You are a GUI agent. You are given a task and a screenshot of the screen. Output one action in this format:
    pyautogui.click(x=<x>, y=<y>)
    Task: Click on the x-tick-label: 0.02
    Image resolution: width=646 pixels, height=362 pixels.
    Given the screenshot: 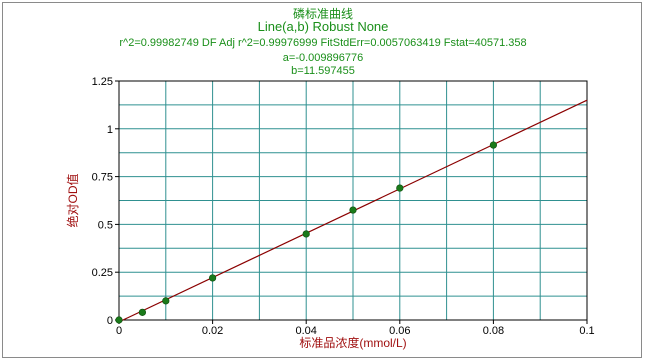 What is the action you would take?
    pyautogui.click(x=212, y=331)
    